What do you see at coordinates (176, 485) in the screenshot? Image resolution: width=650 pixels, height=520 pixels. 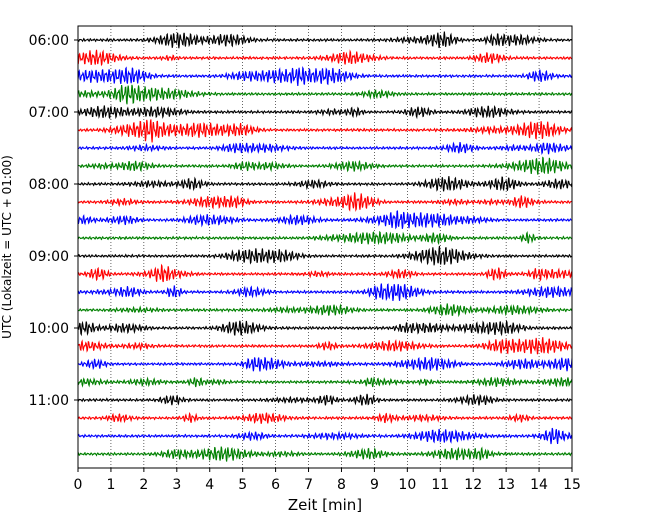 I see `x-tick-label: 3` at bounding box center [176, 485].